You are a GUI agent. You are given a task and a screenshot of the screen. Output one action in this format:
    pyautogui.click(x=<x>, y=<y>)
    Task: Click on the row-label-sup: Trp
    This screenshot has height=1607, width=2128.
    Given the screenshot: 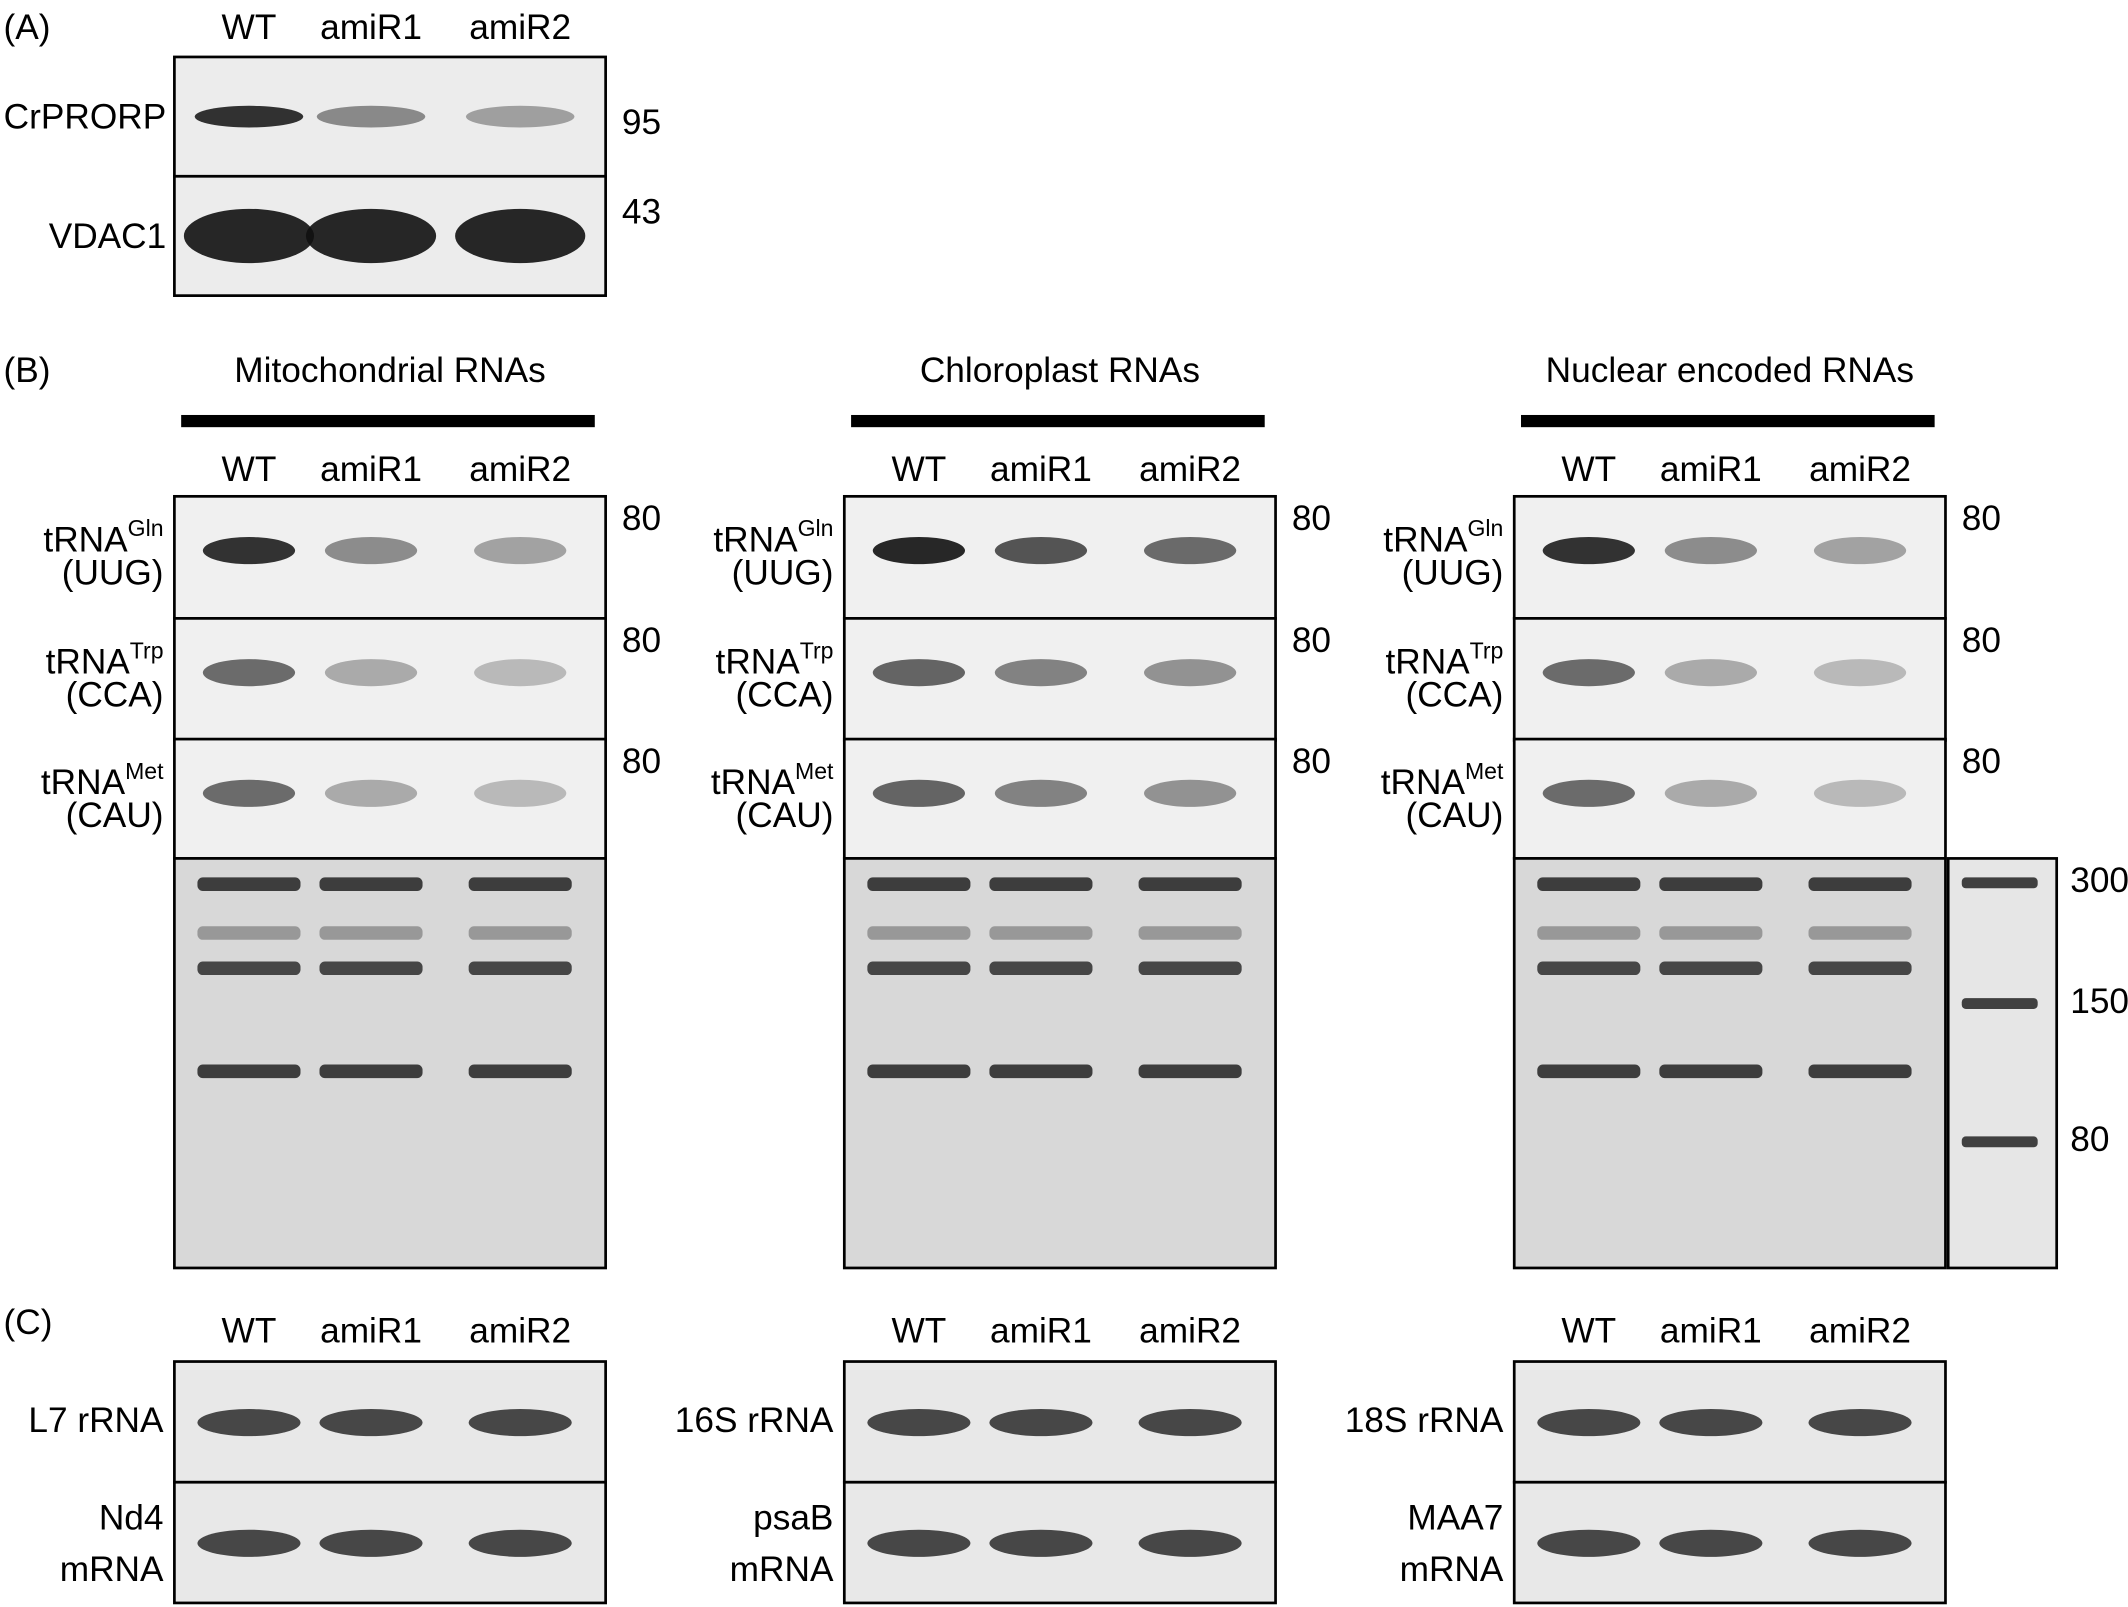 What is the action you would take?
    pyautogui.click(x=147, y=650)
    